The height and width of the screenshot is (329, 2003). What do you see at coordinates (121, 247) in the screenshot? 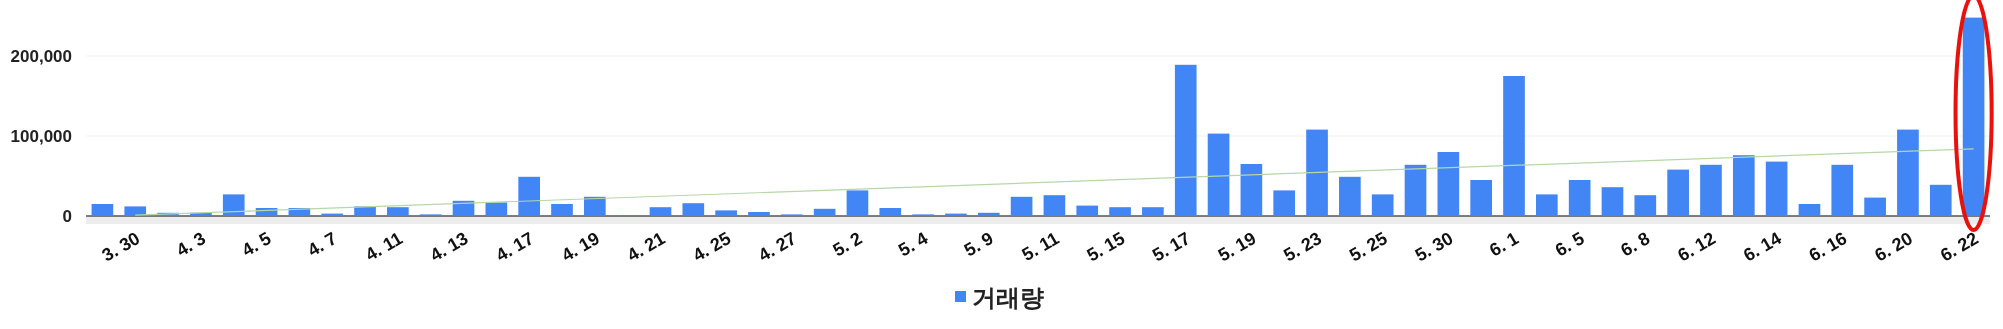
I see `x-tick-label: 3. 30` at bounding box center [121, 247].